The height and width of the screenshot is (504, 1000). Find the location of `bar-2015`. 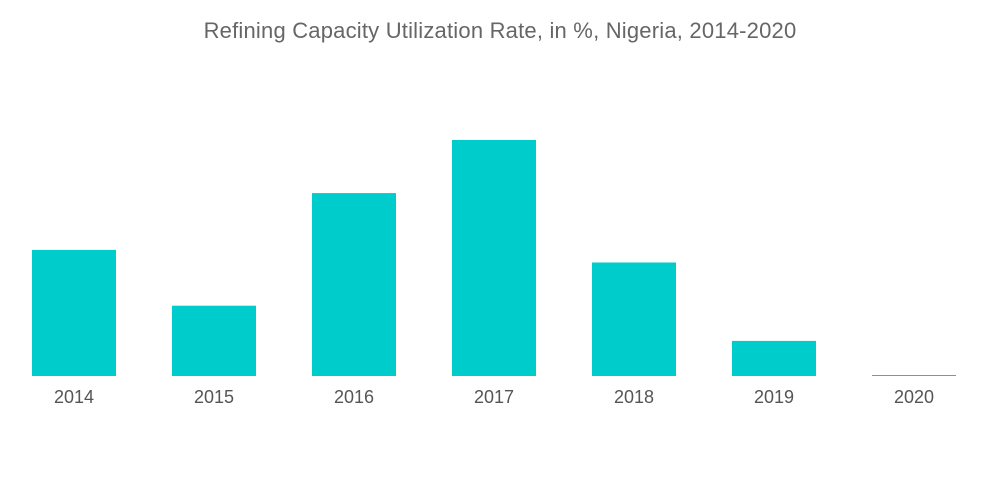

bar-2015 is located at coordinates (214, 340).